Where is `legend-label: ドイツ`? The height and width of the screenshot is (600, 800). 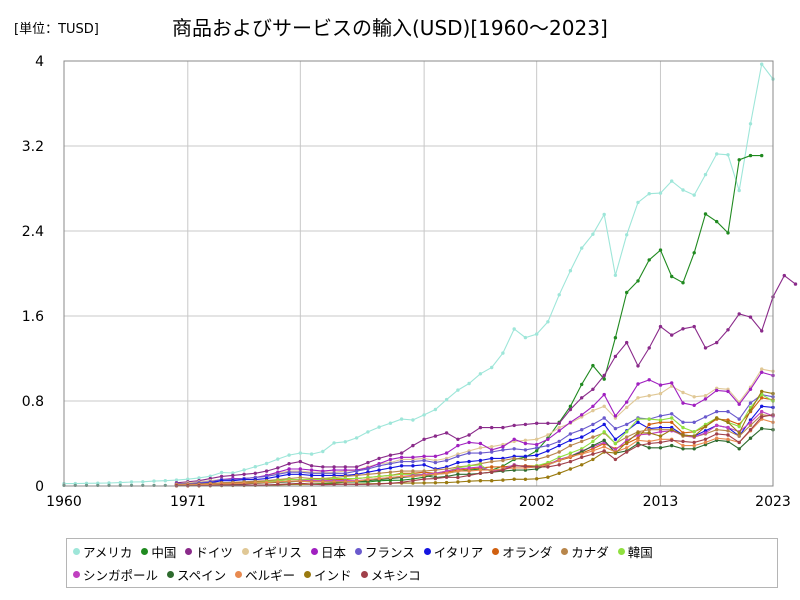 legend-label: ドイツ is located at coordinates (214, 552).